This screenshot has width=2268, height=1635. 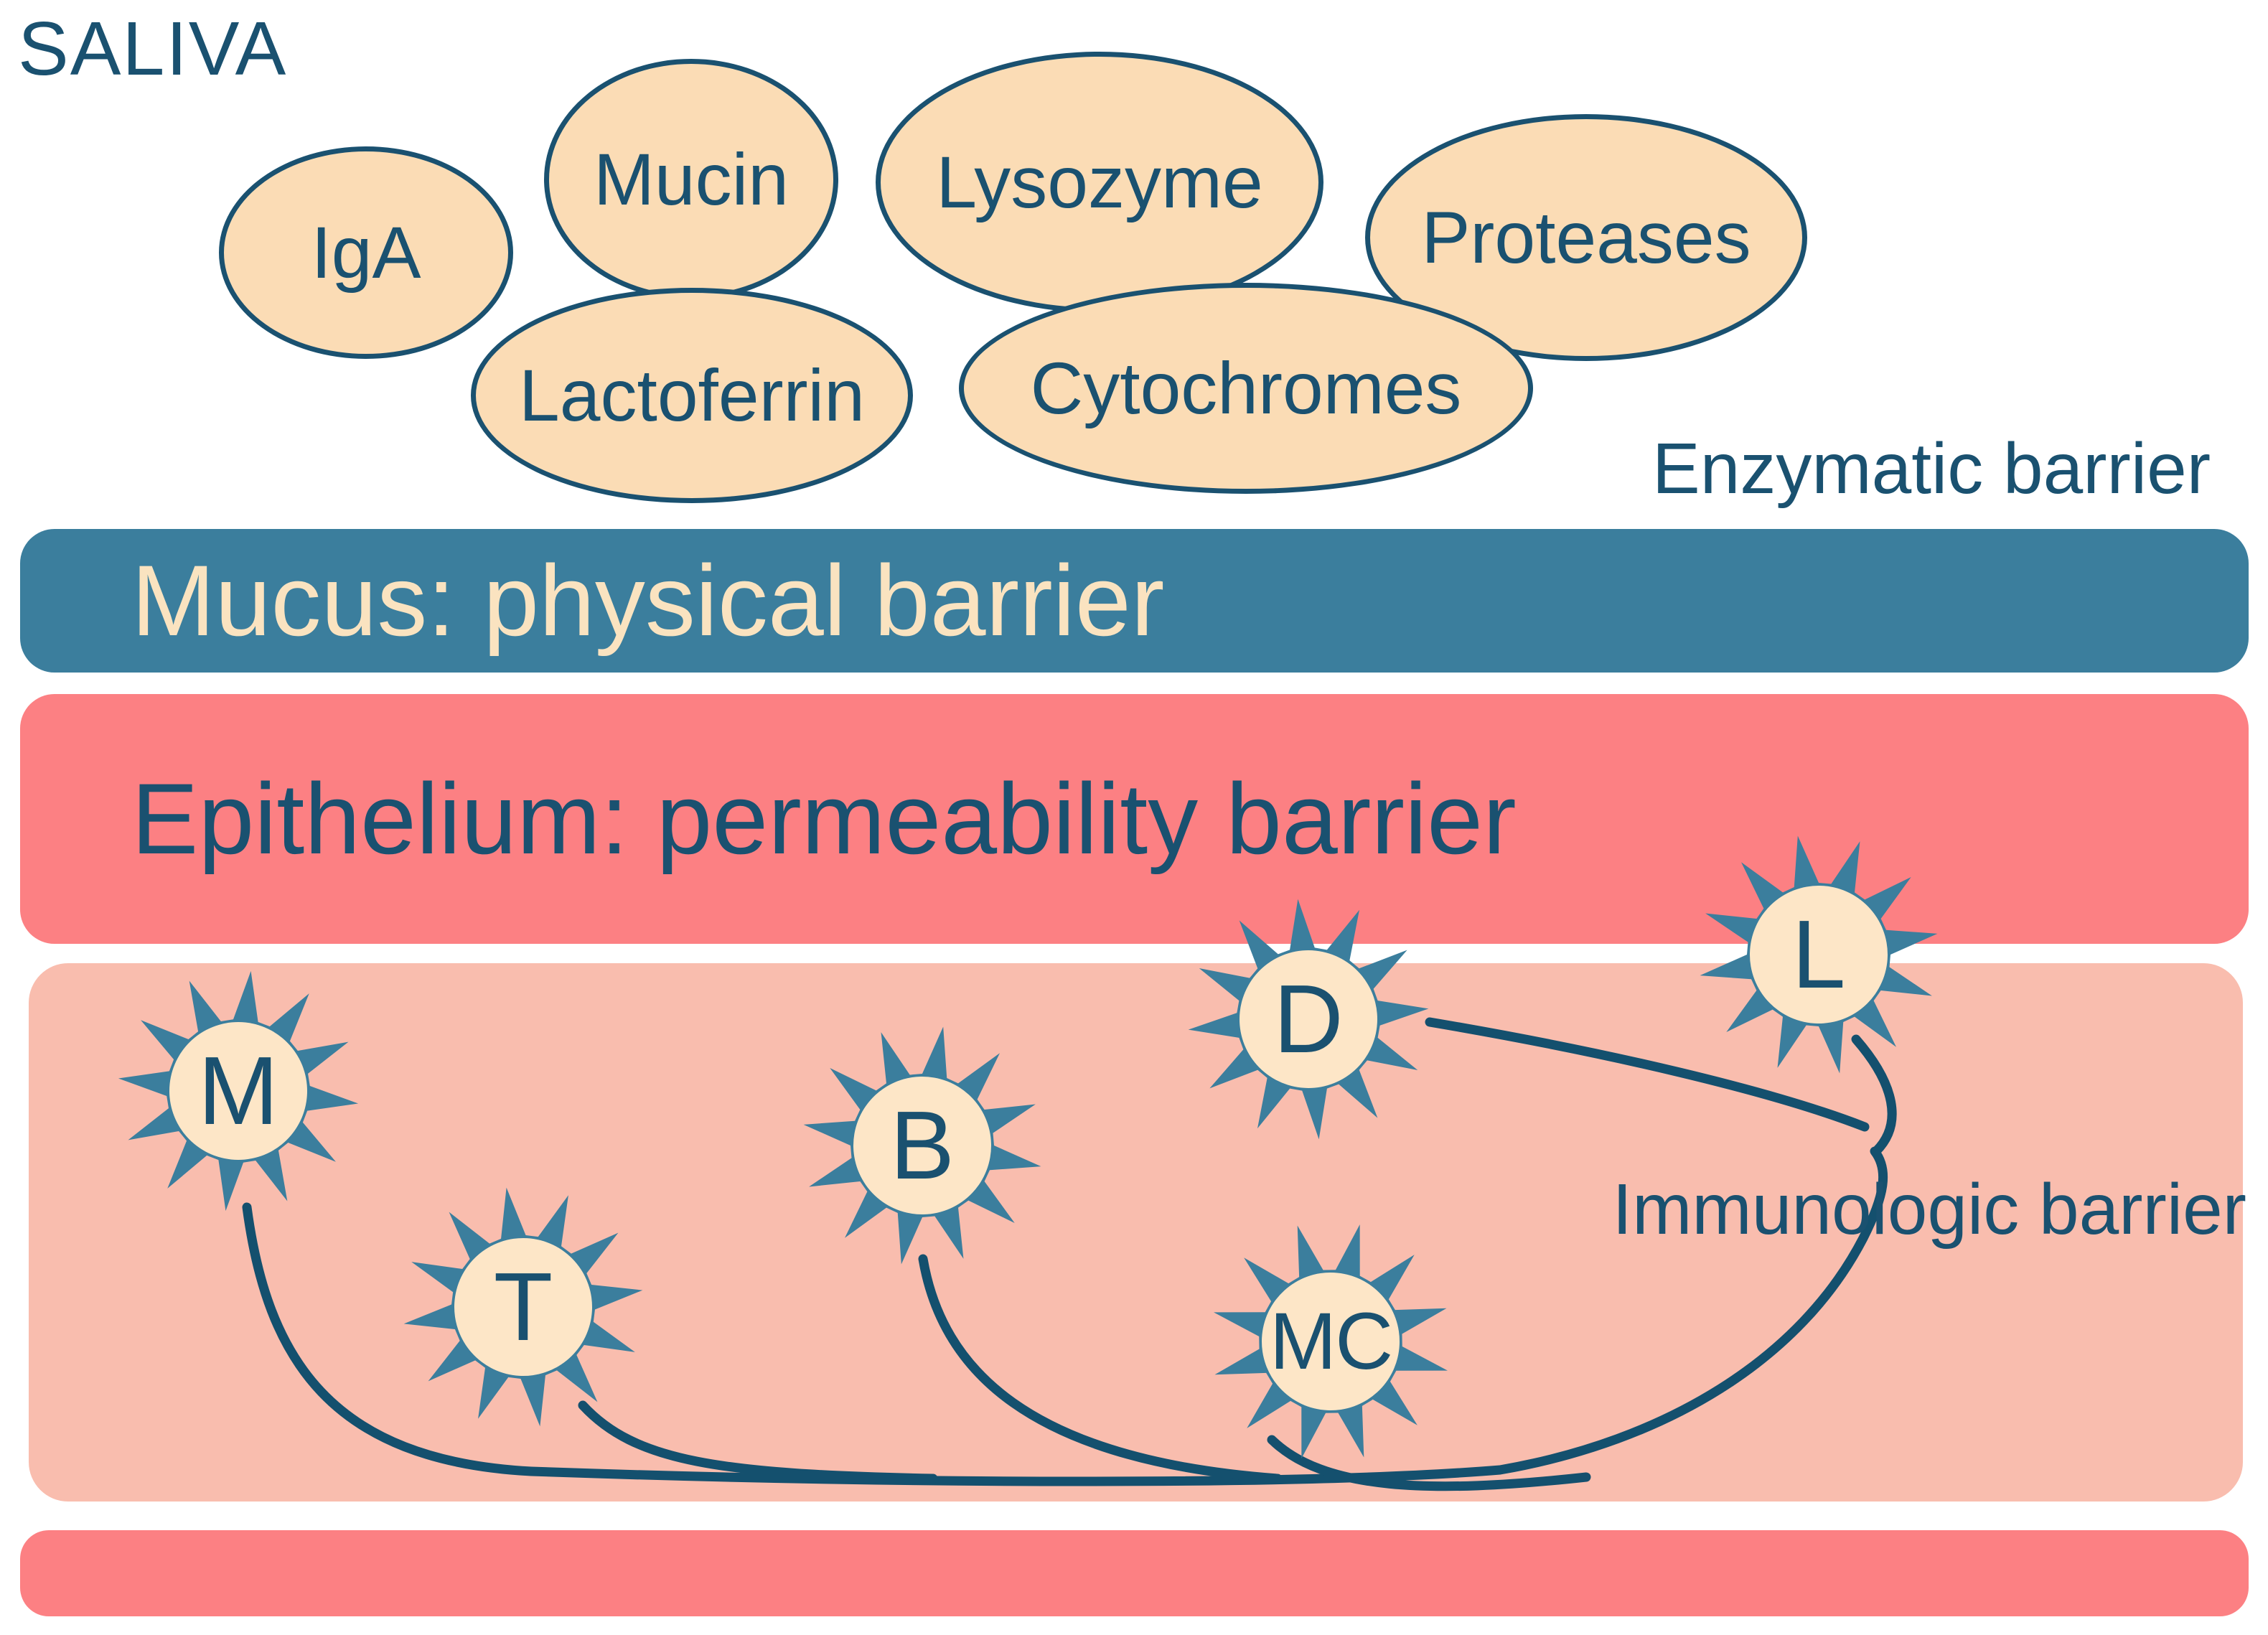 I want to click on molecule-lactoferrin: Lactoferrin, so click(x=692, y=395).